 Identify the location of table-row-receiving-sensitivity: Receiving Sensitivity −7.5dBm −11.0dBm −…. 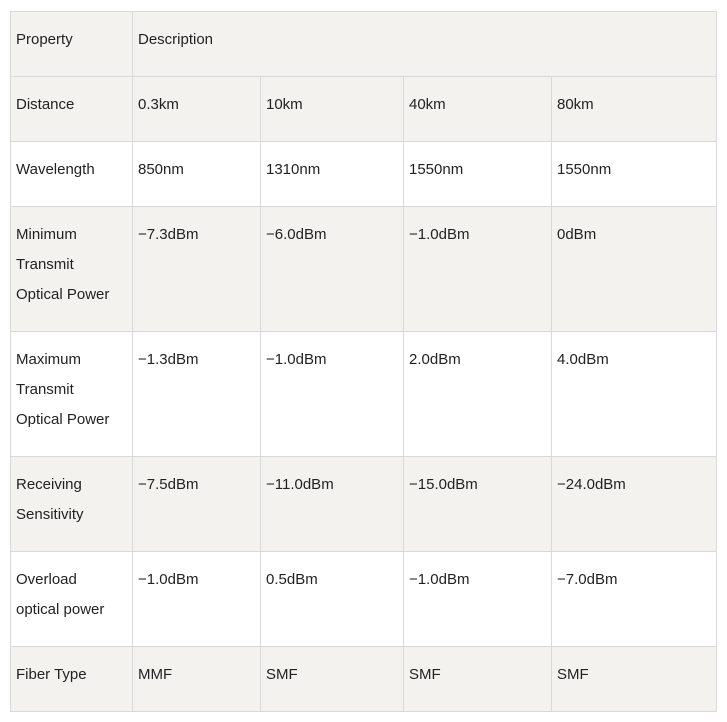
(364, 504).